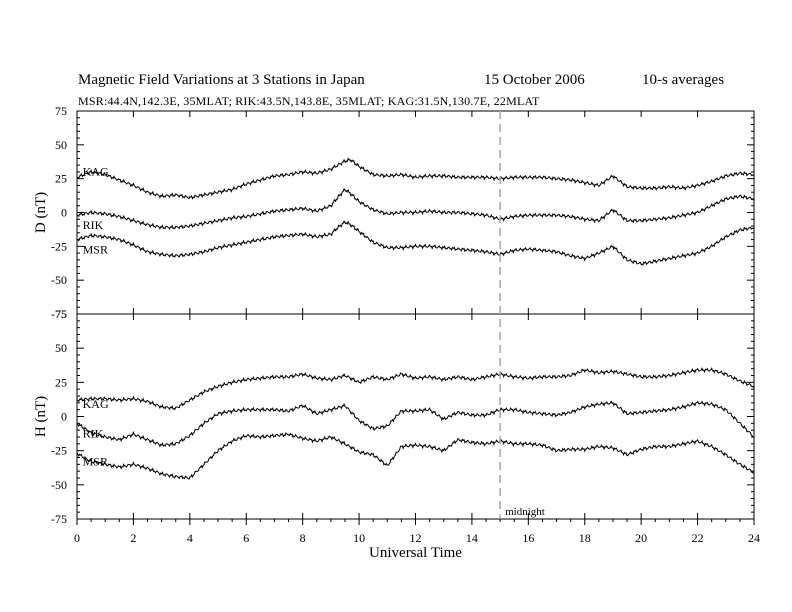 Image resolution: width=792 pixels, height=612 pixels. What do you see at coordinates (534, 80) in the screenshot?
I see `chart-date: 15 October 2006` at bounding box center [534, 80].